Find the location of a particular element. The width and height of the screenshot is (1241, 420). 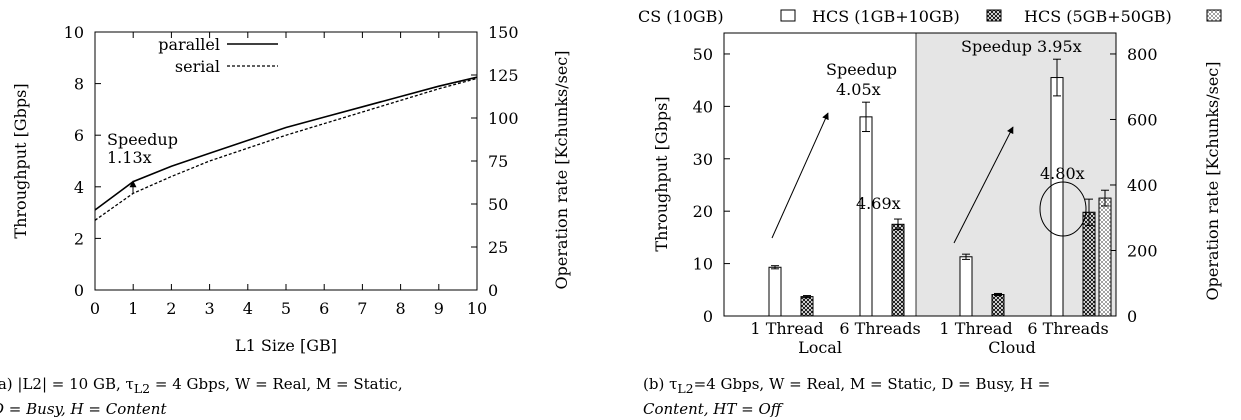

y-tick-label: 40 is located at coordinates (703, 106).